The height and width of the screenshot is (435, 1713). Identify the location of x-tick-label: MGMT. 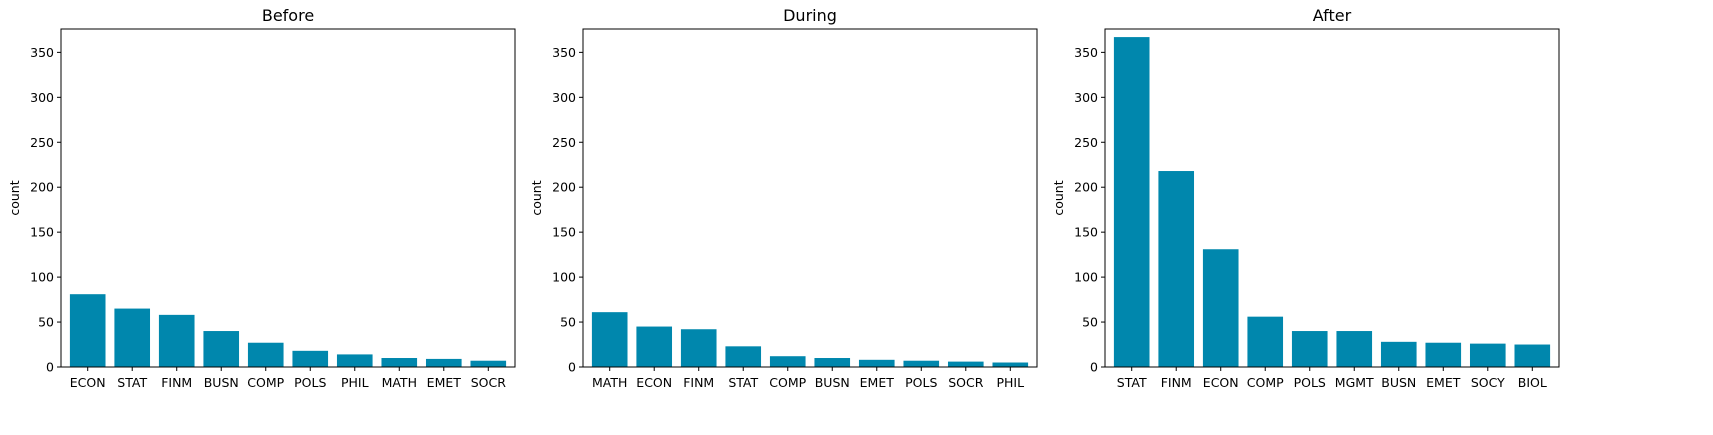
(1354, 382).